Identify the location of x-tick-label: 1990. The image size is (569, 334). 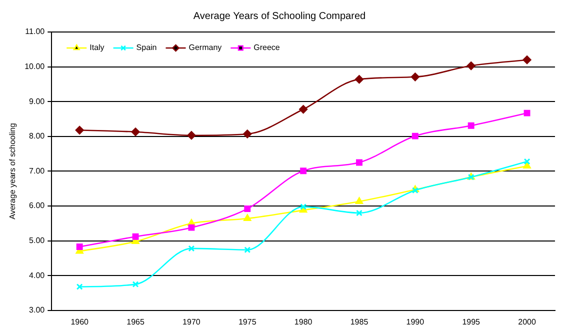
(415, 321).